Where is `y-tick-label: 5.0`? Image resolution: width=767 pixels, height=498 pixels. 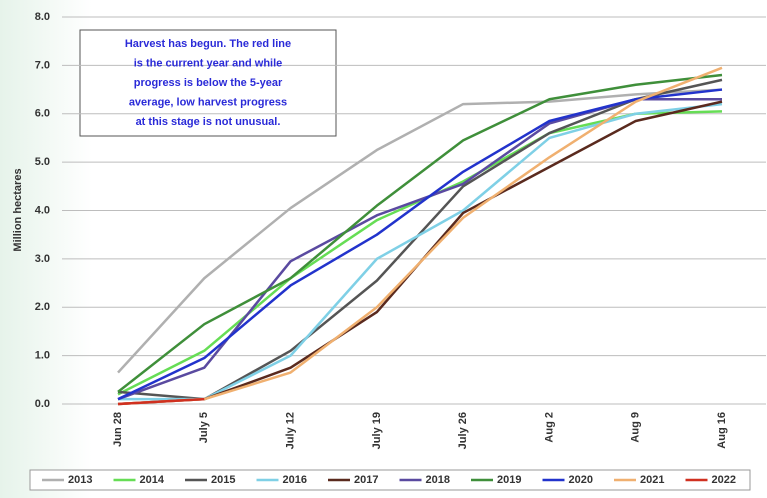 y-tick-label: 5.0 is located at coordinates (42, 162).